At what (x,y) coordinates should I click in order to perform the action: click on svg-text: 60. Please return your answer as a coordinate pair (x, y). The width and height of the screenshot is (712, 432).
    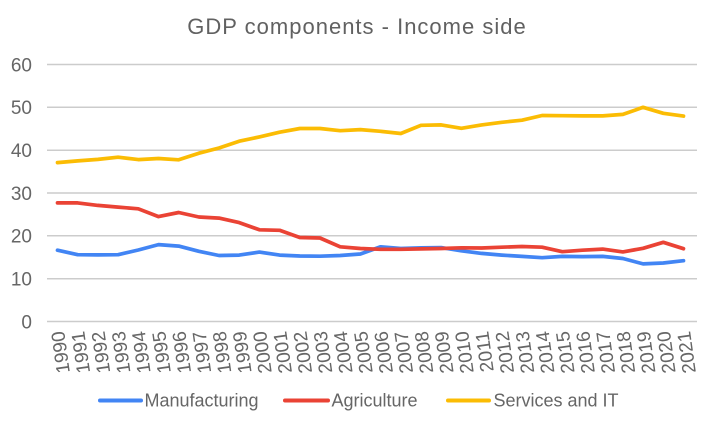
    Looking at the image, I should click on (21, 65).